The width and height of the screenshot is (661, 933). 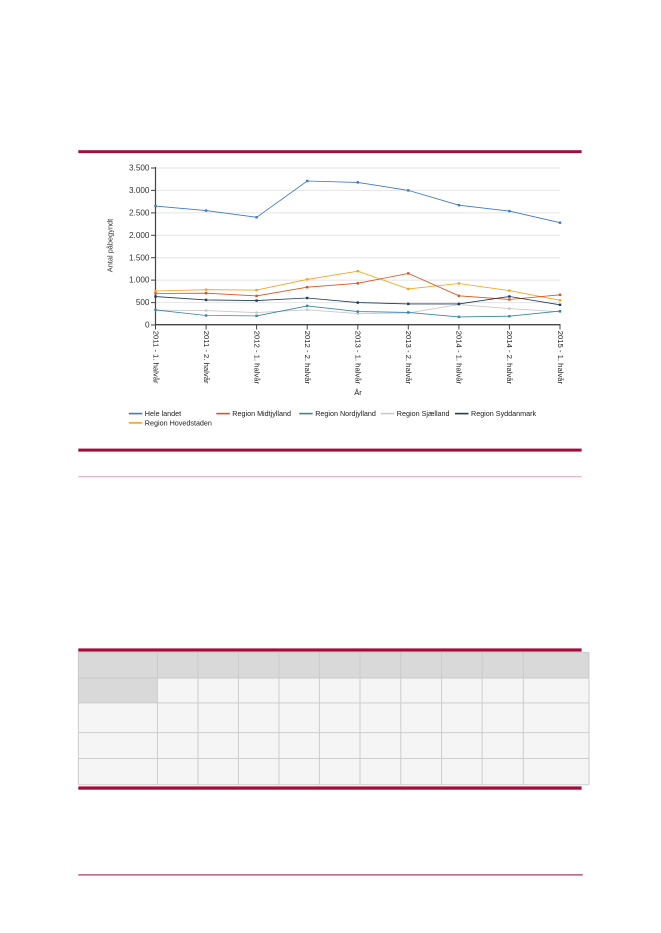 What do you see at coordinates (147, 325) in the screenshot?
I see `svg-text: 0` at bounding box center [147, 325].